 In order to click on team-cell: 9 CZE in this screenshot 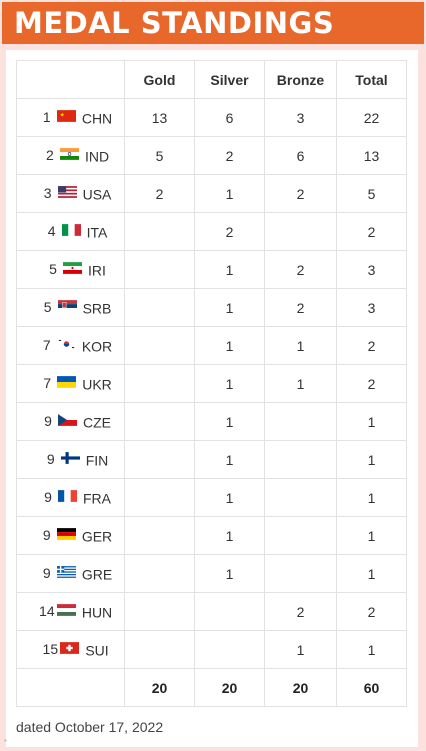, I will do `click(70, 421)`.